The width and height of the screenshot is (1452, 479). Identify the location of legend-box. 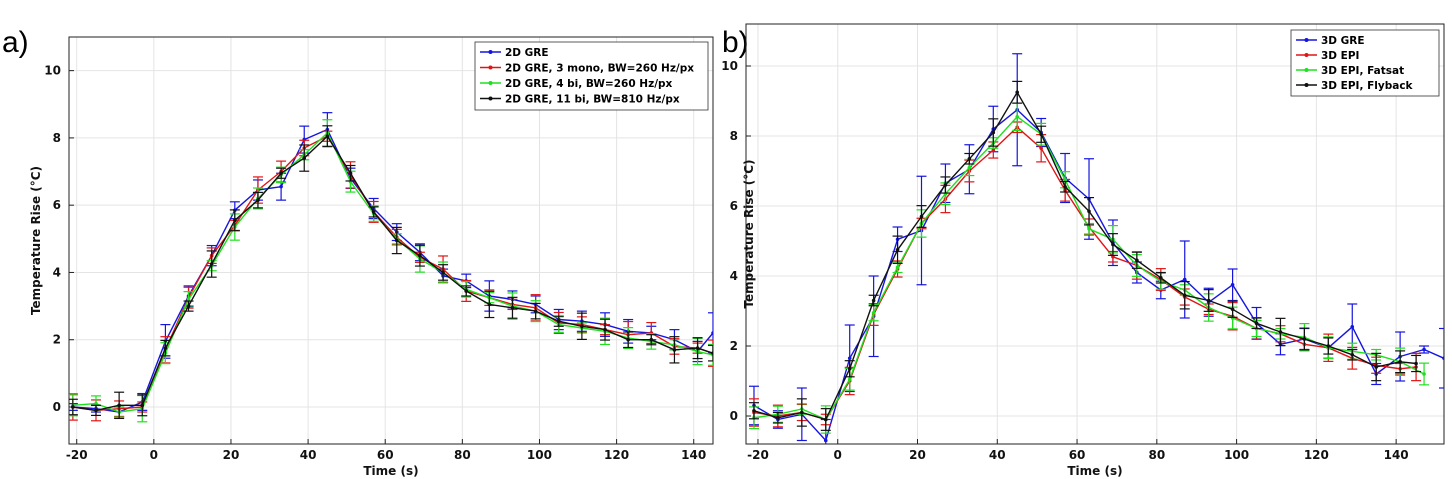
(591, 76).